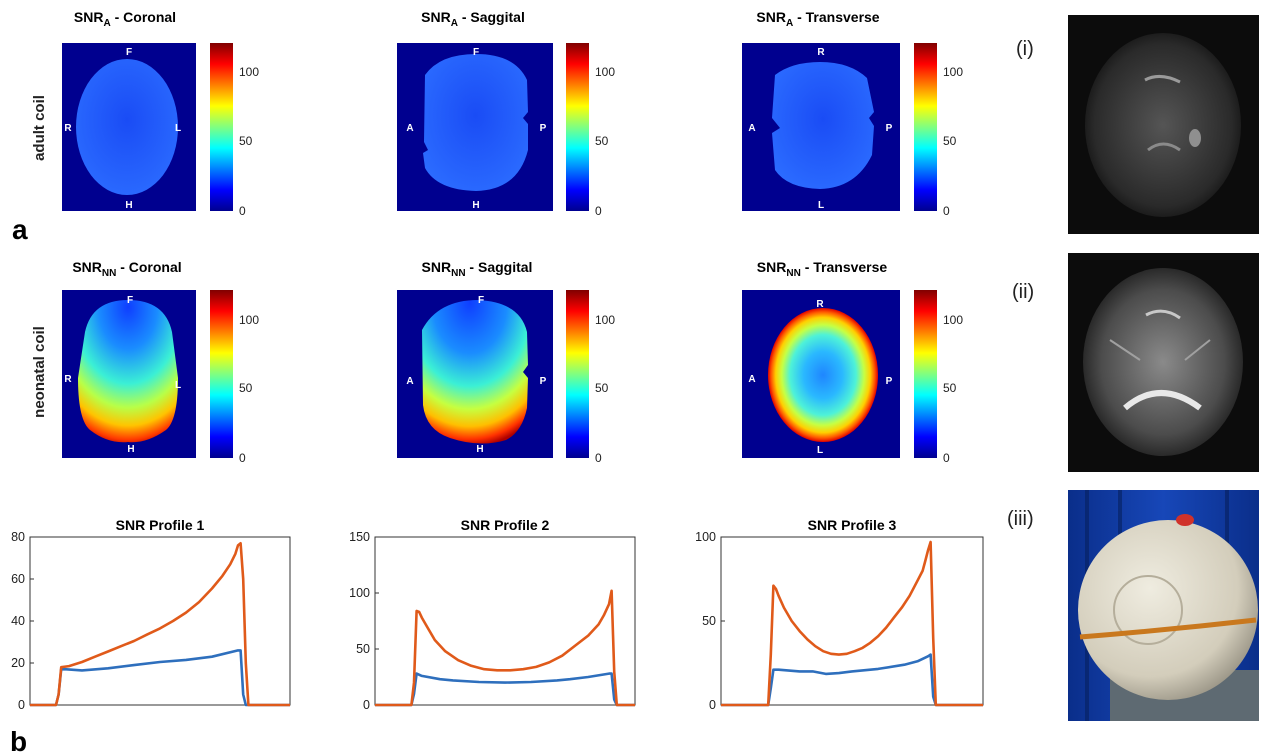 This screenshot has width=1265, height=755. I want to click on svg-text: SNRA - Coronal, so click(125, 19).